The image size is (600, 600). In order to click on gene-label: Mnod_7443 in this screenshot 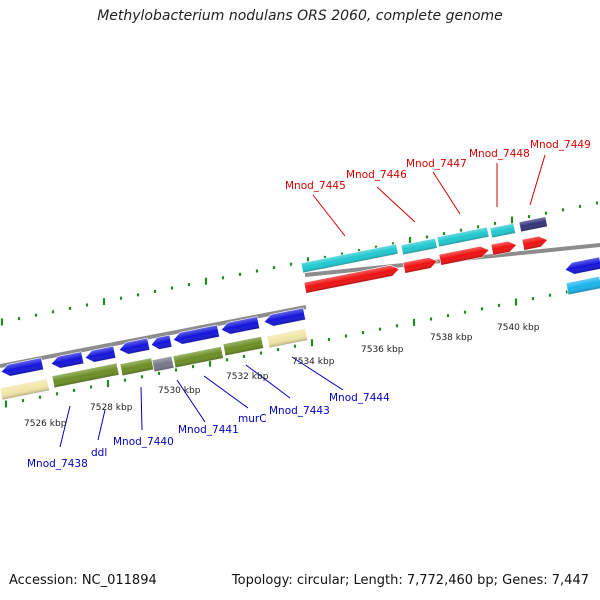, I will do `click(299, 411)`.